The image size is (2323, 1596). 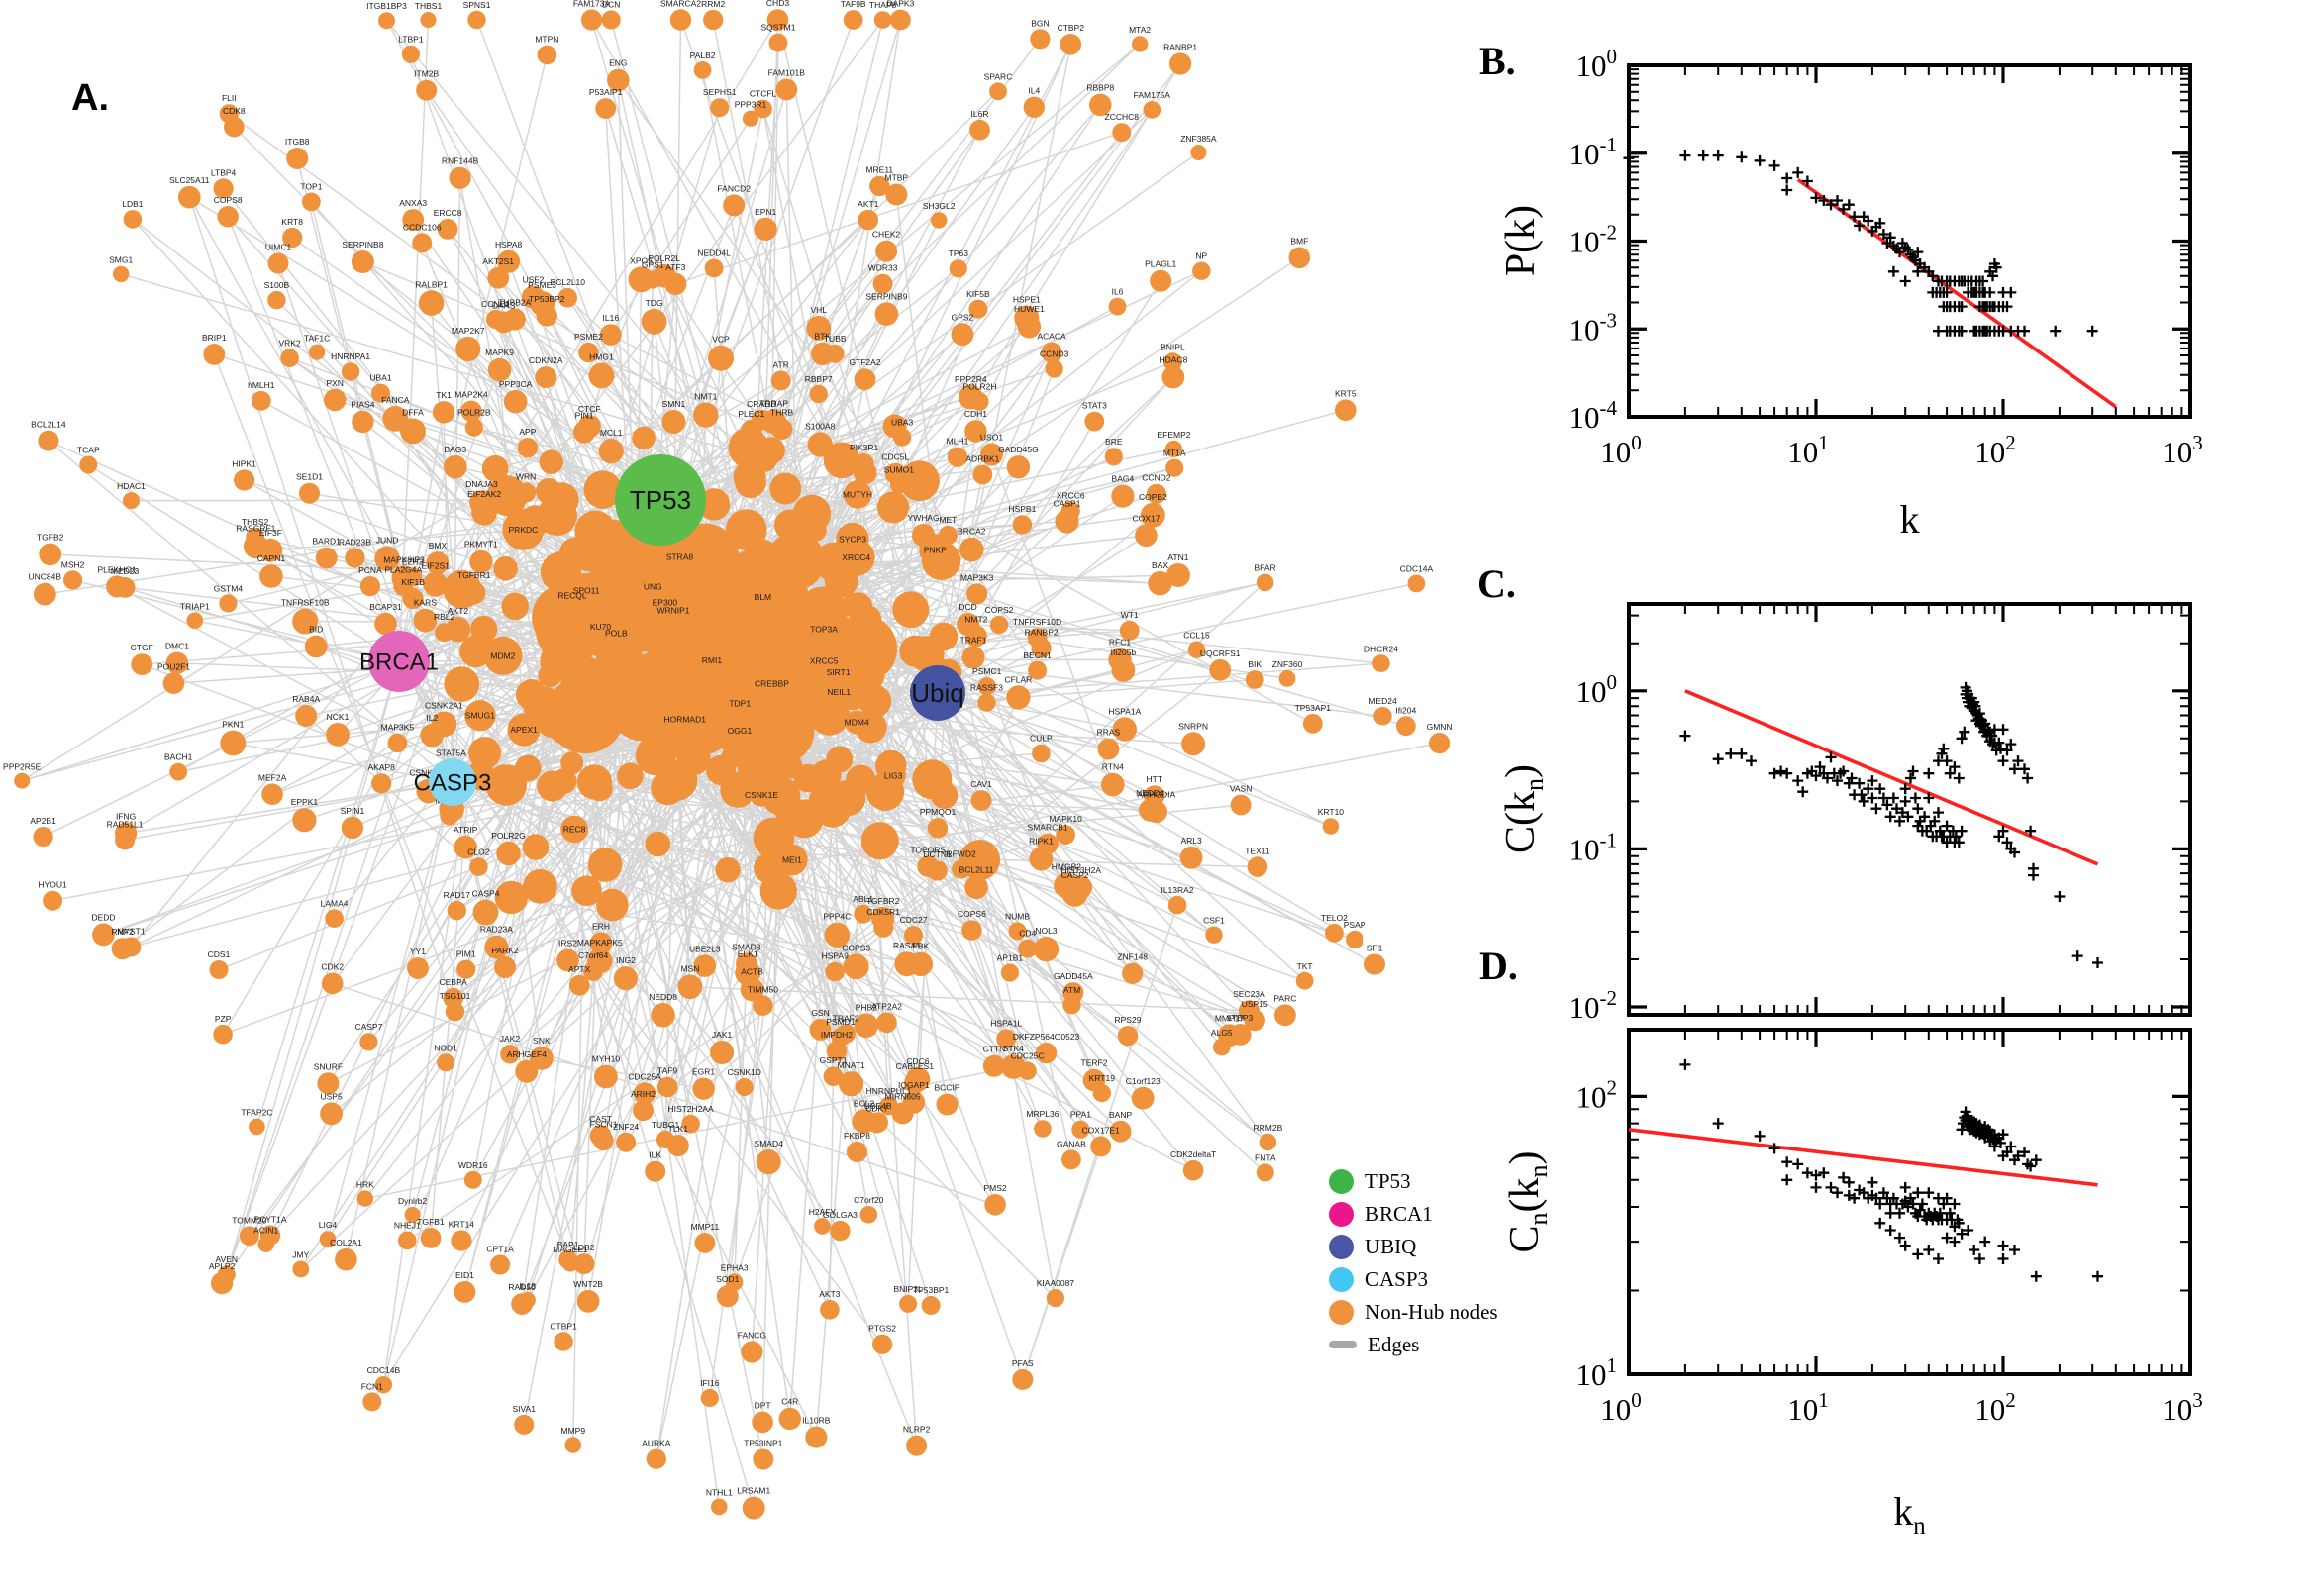 I want to click on node-label: MAPKAPK5, so click(x=600, y=943).